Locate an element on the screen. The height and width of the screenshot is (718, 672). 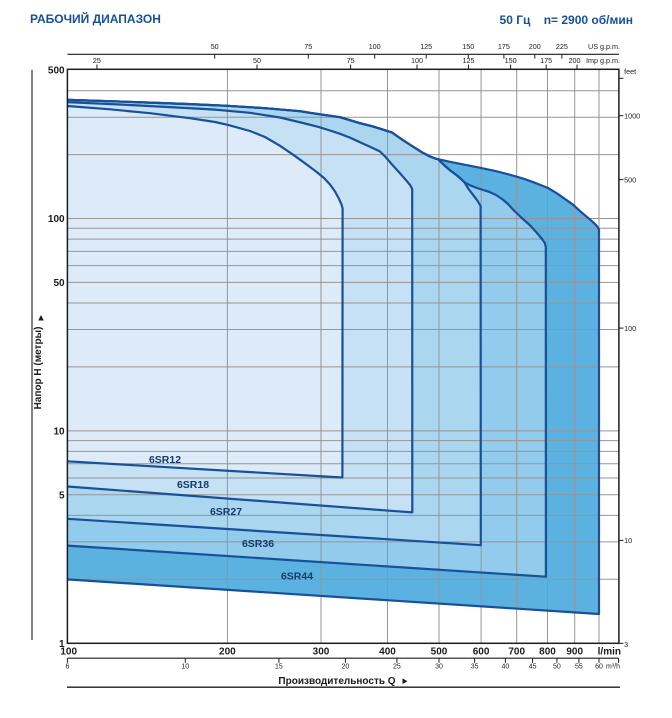
svg-text: 40 is located at coordinates (506, 666).